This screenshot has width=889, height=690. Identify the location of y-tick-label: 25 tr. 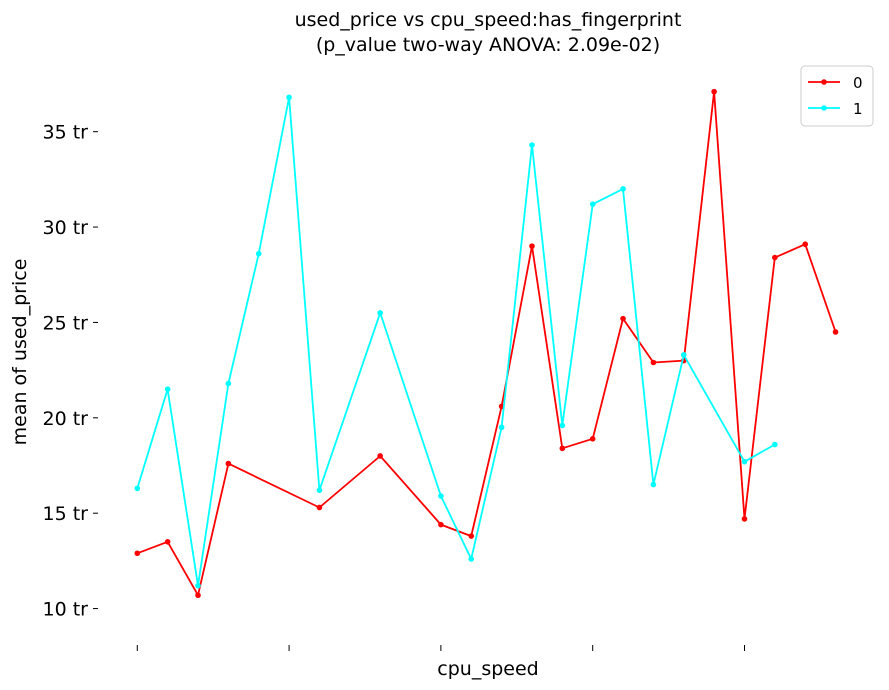
(66, 323).